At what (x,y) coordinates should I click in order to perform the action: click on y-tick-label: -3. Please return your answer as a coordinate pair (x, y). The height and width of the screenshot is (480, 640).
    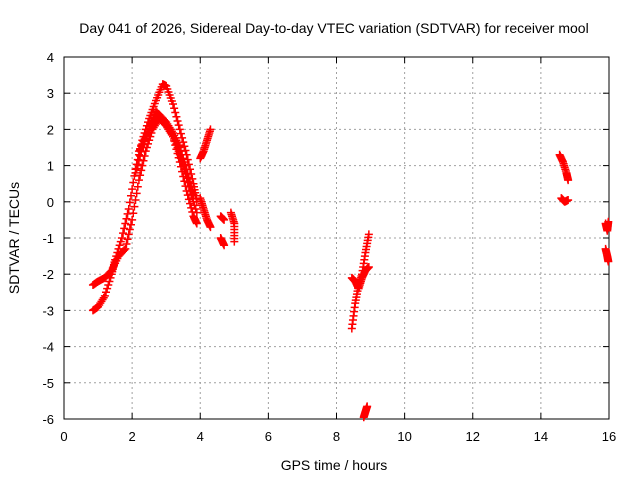
    Looking at the image, I should click on (48, 310).